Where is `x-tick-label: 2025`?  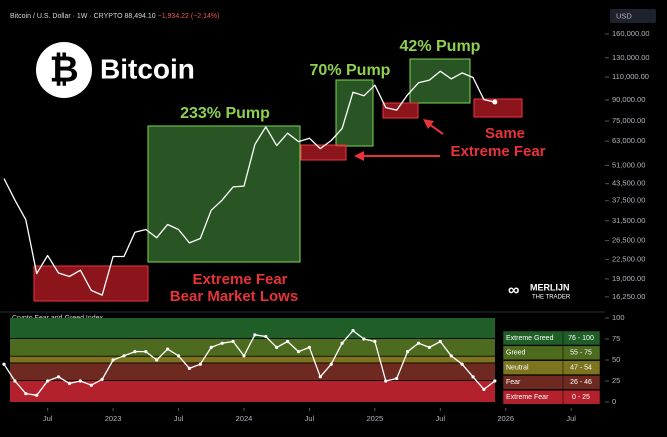
x-tick-label: 2025 is located at coordinates (375, 418).